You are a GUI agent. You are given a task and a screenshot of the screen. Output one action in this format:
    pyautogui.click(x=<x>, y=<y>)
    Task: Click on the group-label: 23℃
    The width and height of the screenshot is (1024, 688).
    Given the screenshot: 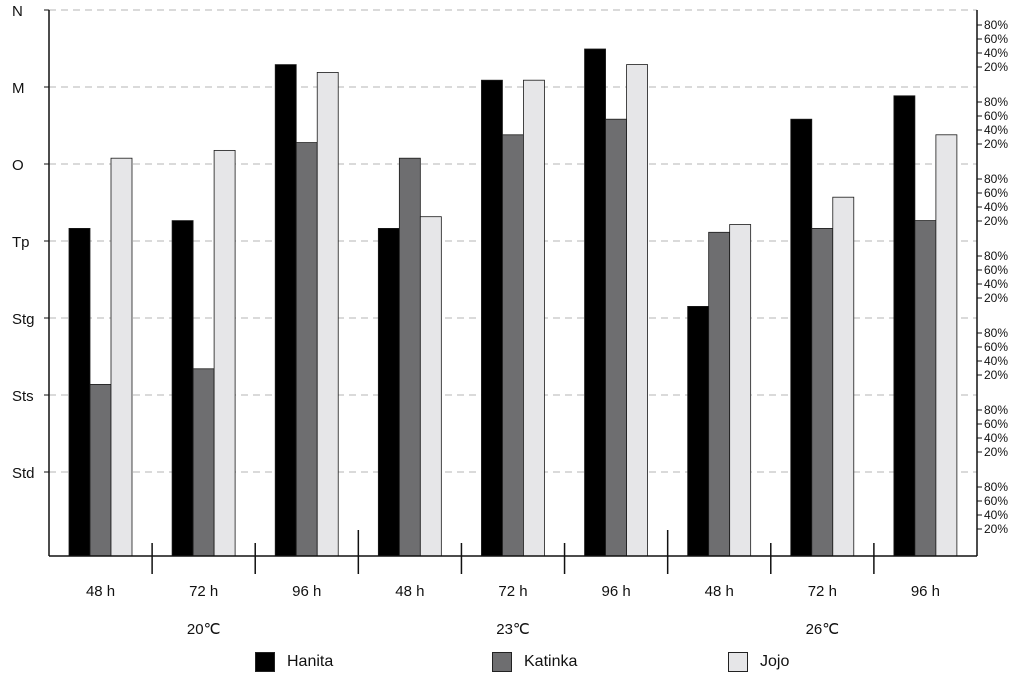 What is the action you would take?
    pyautogui.click(x=513, y=629)
    